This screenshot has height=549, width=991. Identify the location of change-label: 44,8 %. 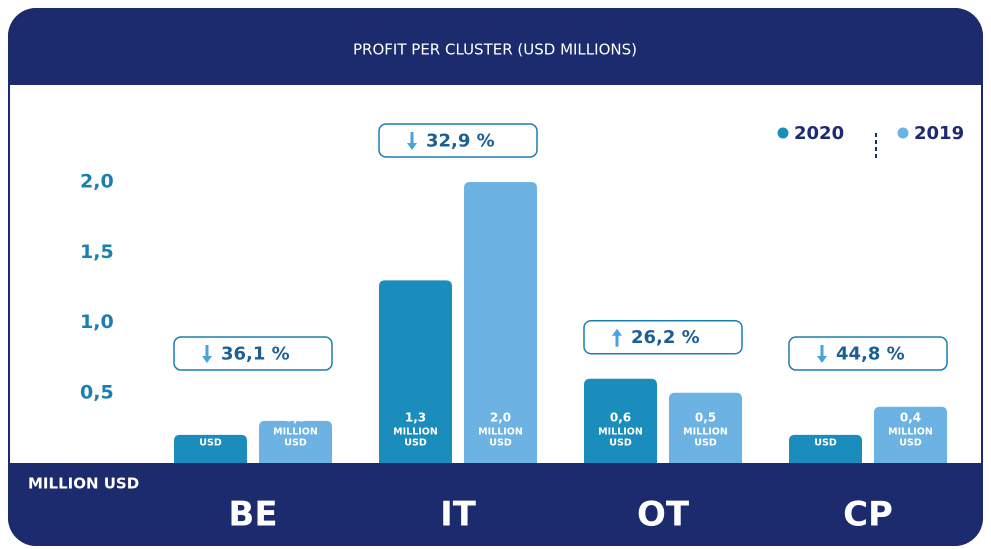
(870, 354).